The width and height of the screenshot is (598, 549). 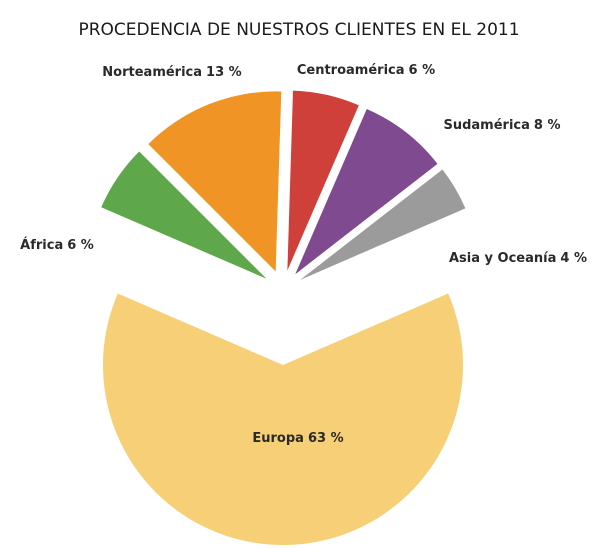 I want to click on slice-category: Asia y Oceanía, so click(x=502, y=258).